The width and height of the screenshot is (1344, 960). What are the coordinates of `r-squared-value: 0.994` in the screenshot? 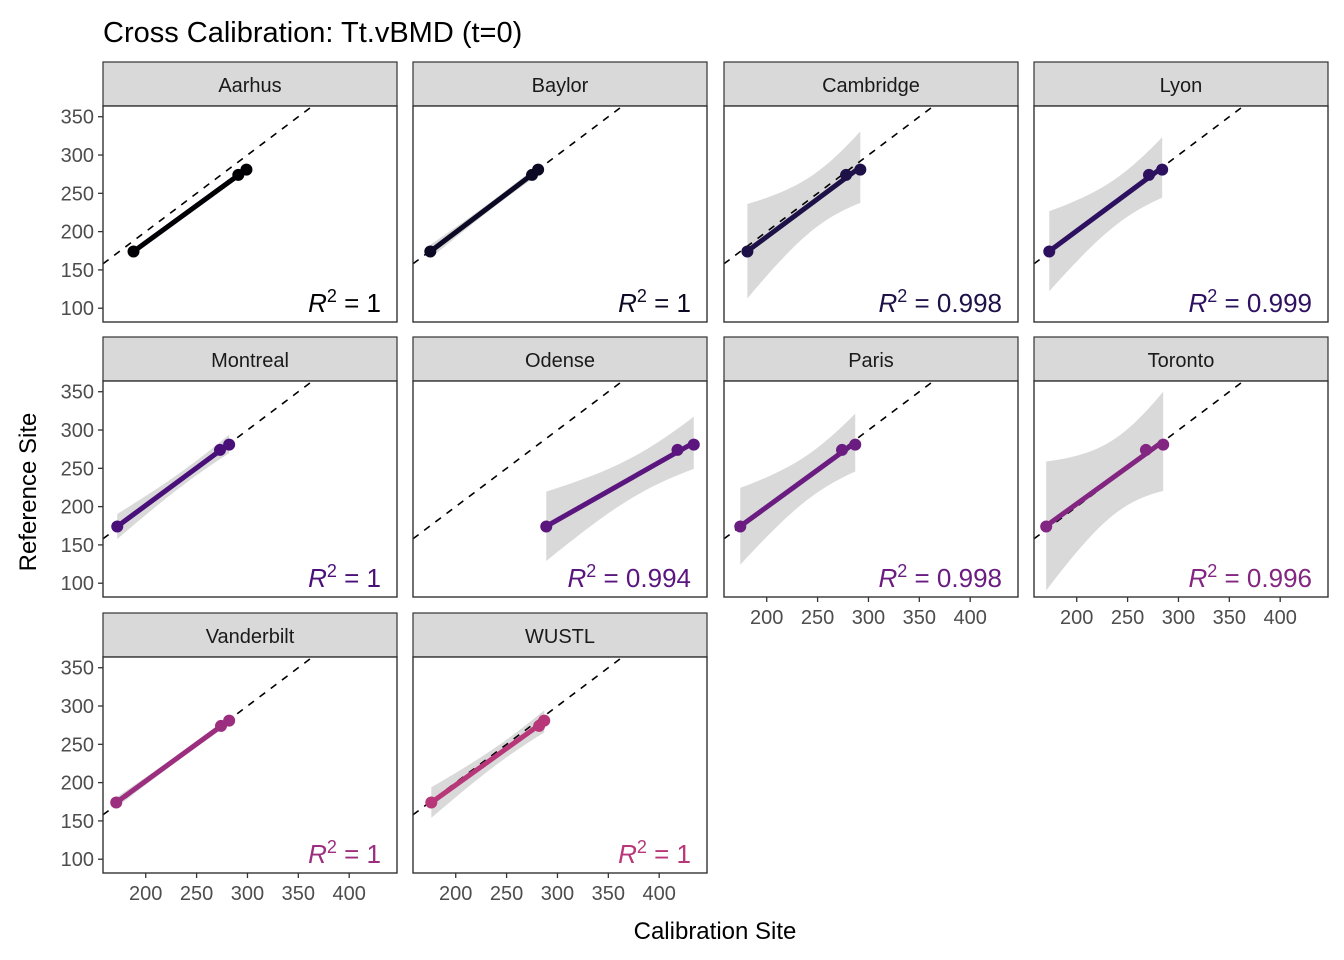 It's located at (658, 578).